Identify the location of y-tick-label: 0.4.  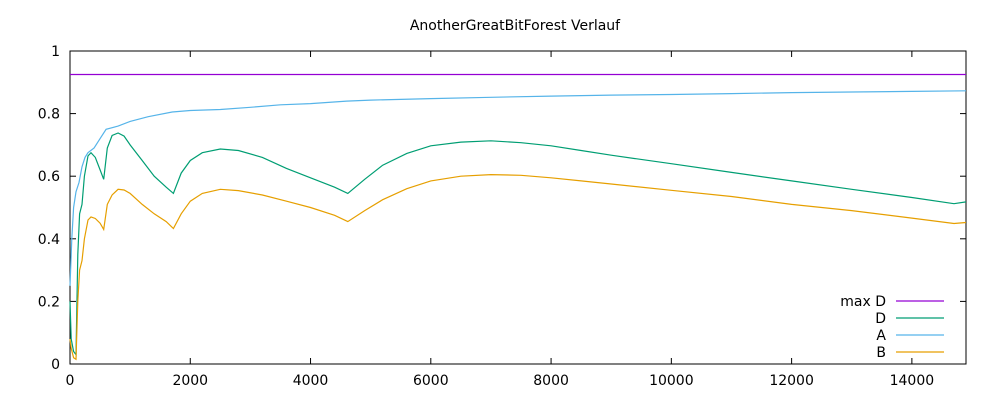
(49, 240).